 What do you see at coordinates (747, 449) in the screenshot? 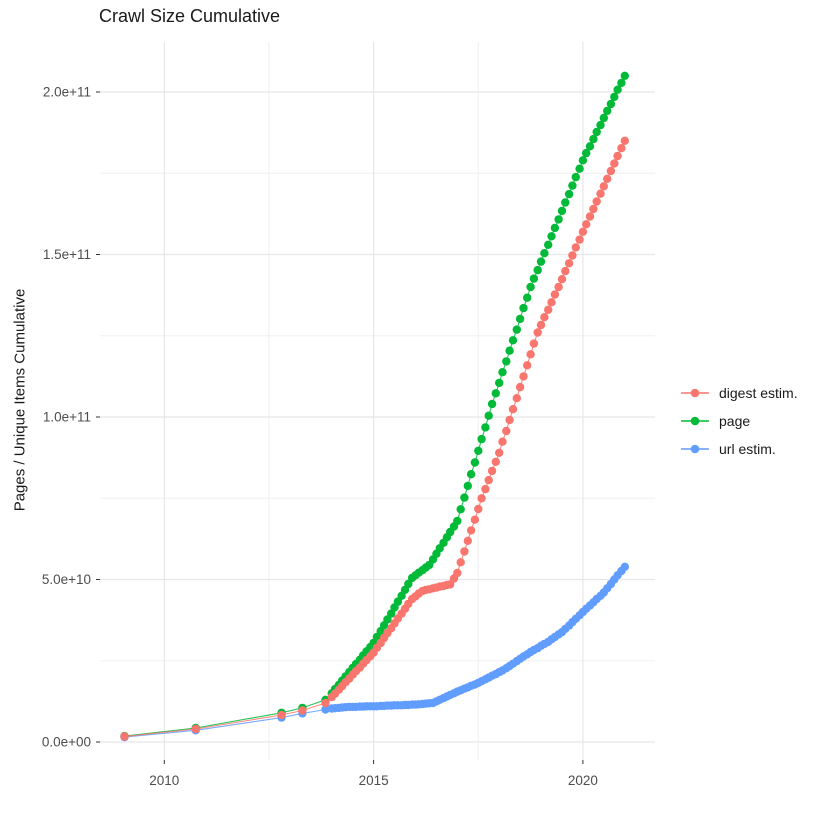
I see `legend-label: url estim.` at bounding box center [747, 449].